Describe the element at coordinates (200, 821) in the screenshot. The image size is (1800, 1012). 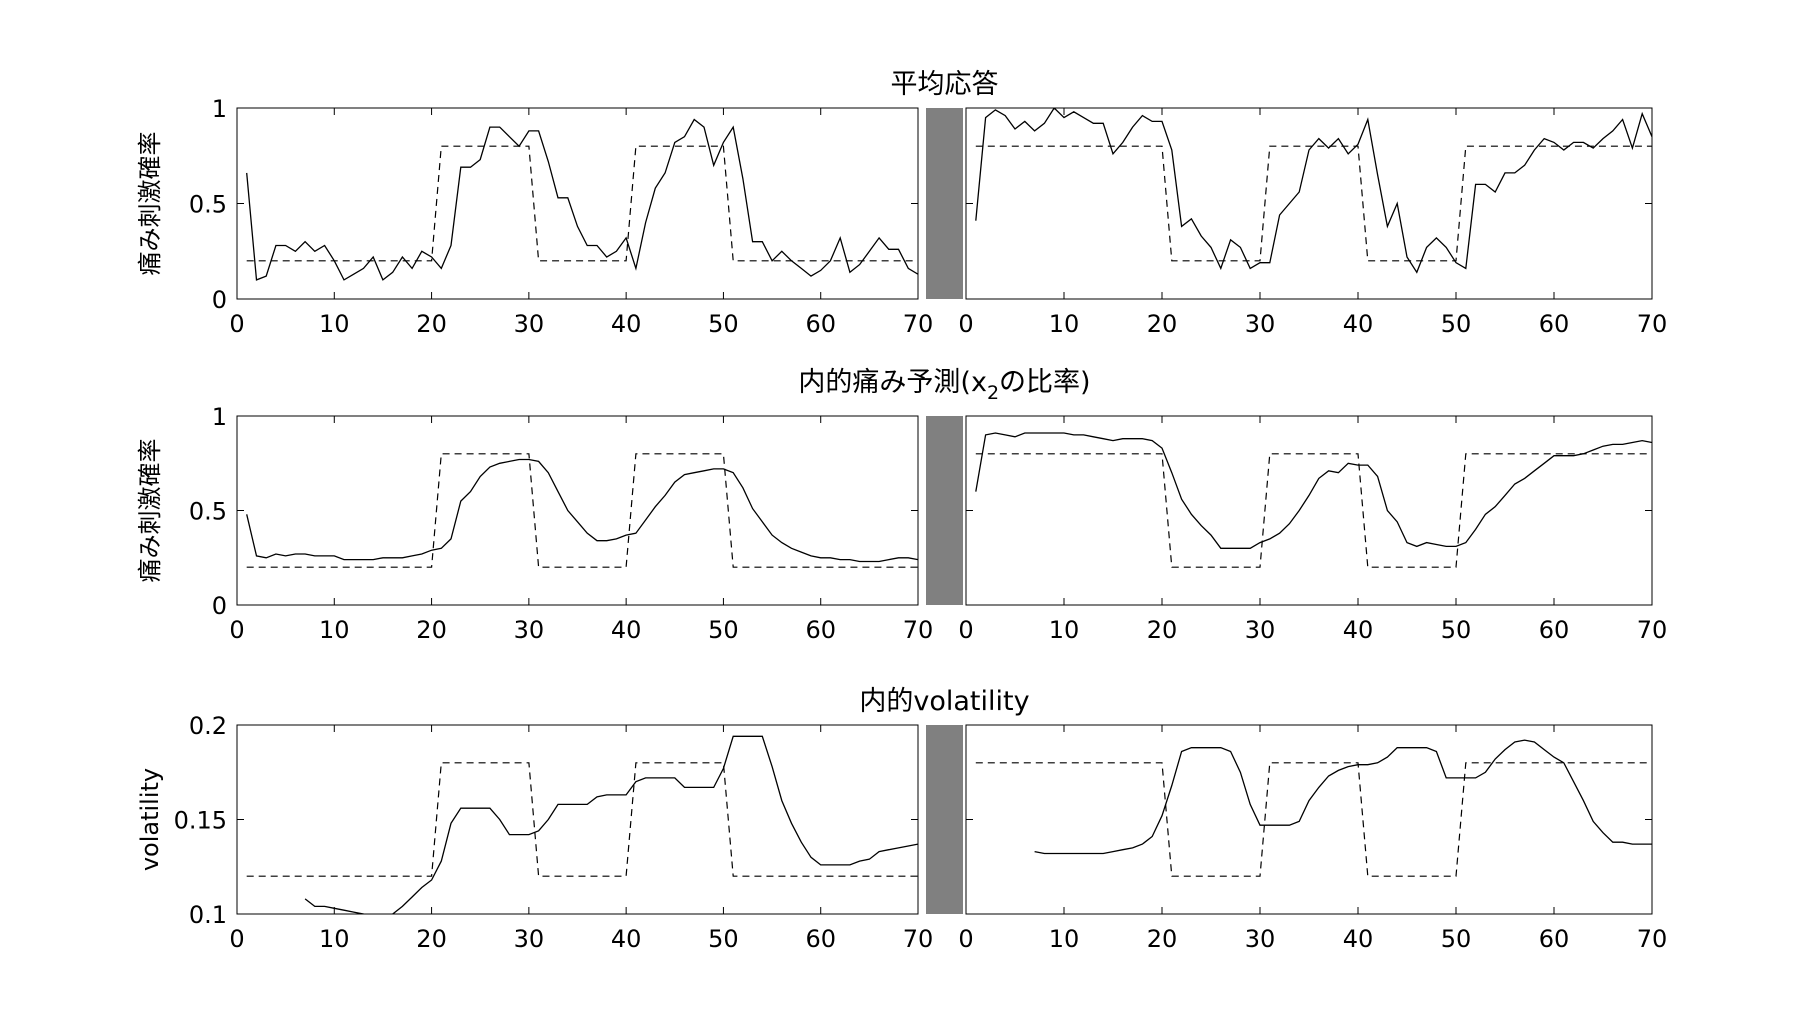
I see `y-tick-label: 0.15` at that location.